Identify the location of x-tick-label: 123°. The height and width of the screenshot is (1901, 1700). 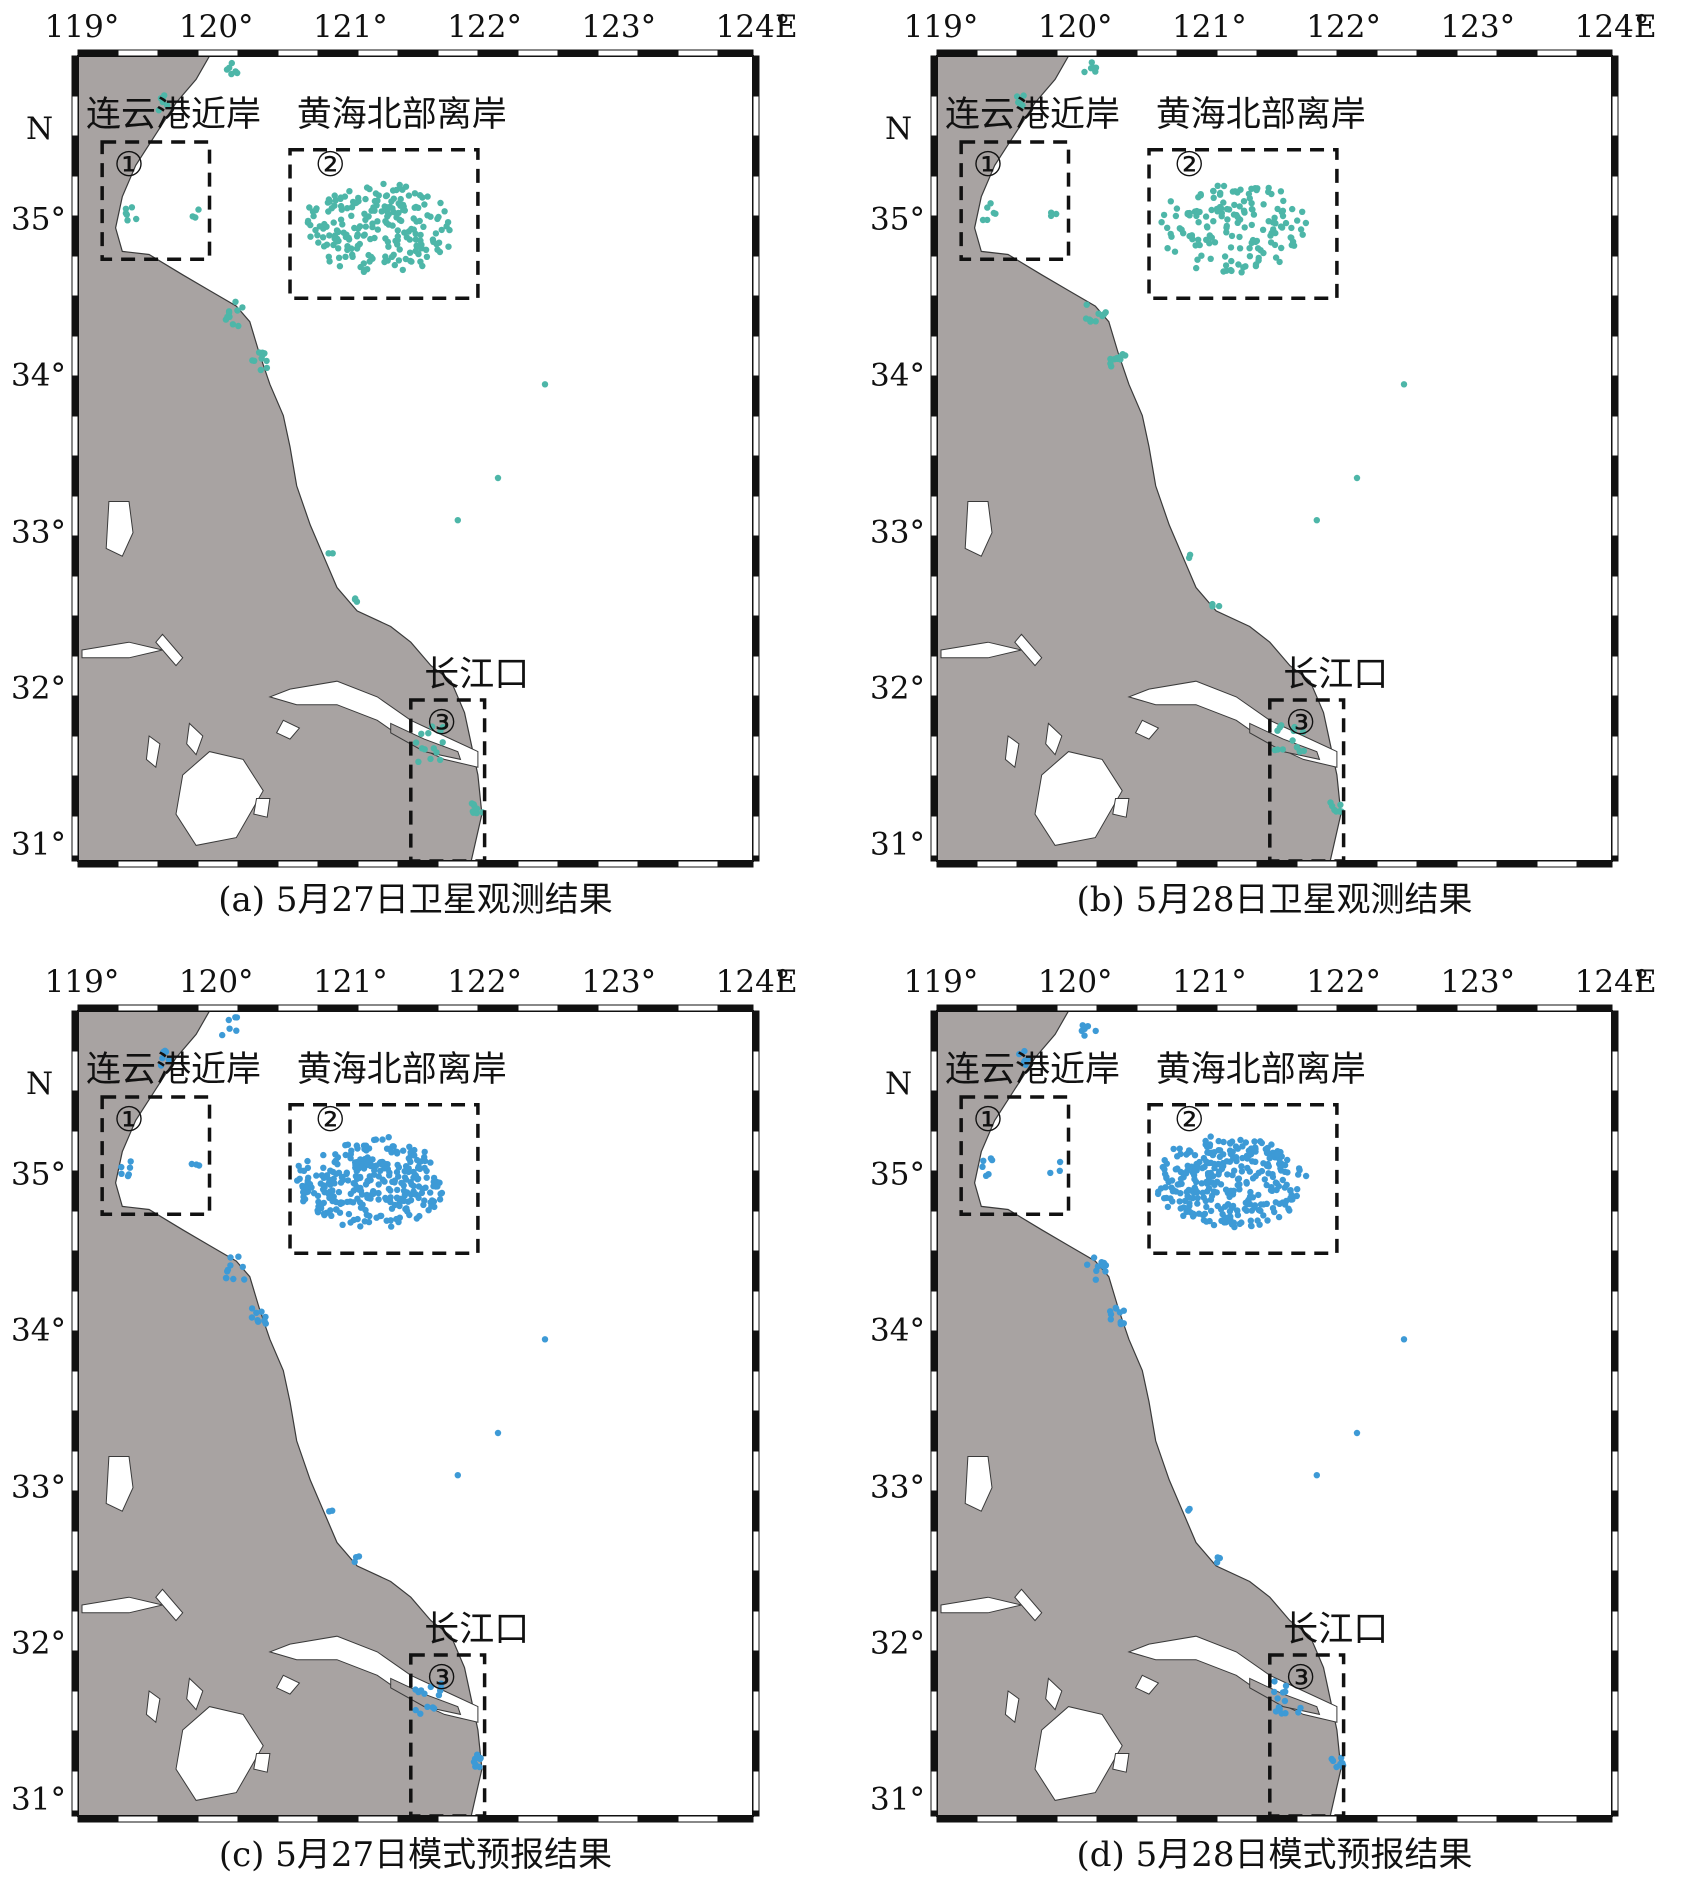
(619, 27).